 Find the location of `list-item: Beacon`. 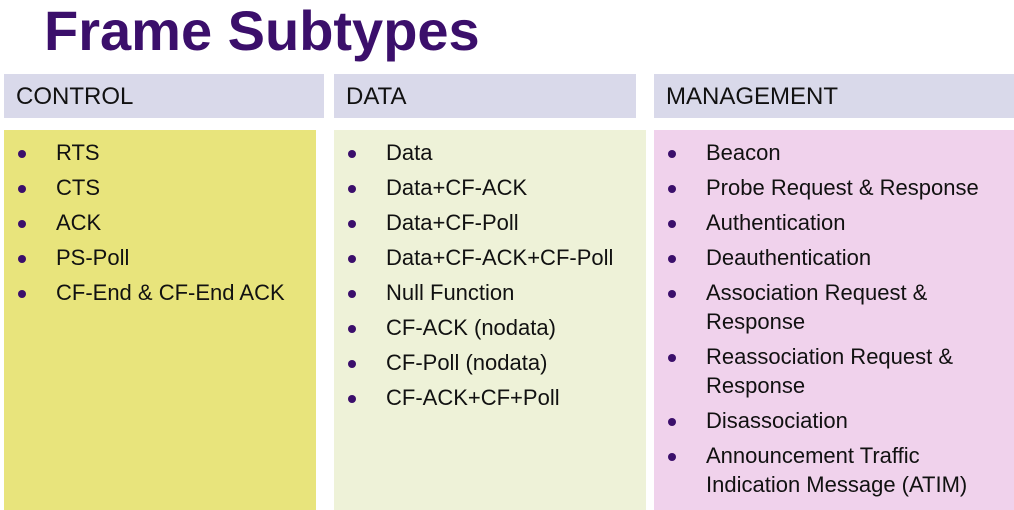

list-item: Beacon is located at coordinates (829, 152).